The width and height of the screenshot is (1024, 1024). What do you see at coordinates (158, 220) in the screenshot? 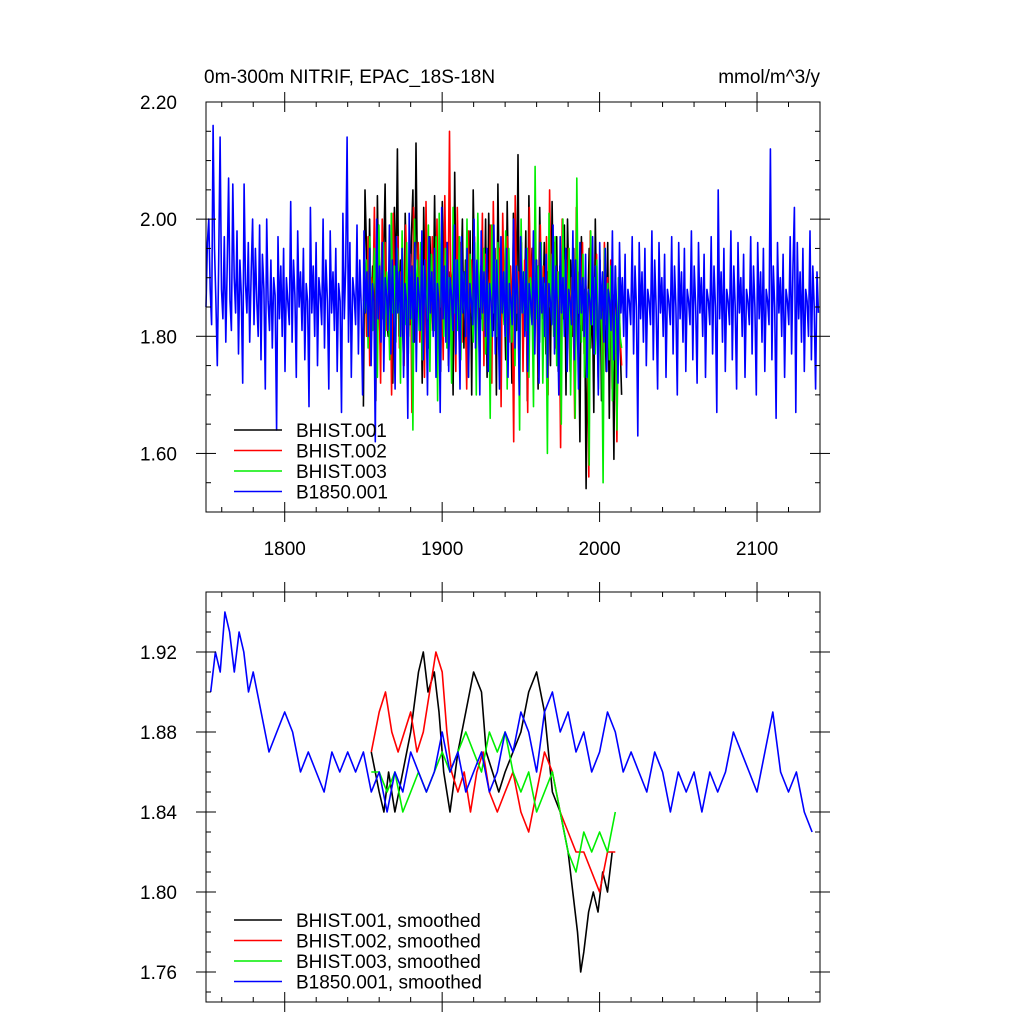
I see `top-y-tick-label: 2.00` at bounding box center [158, 220].